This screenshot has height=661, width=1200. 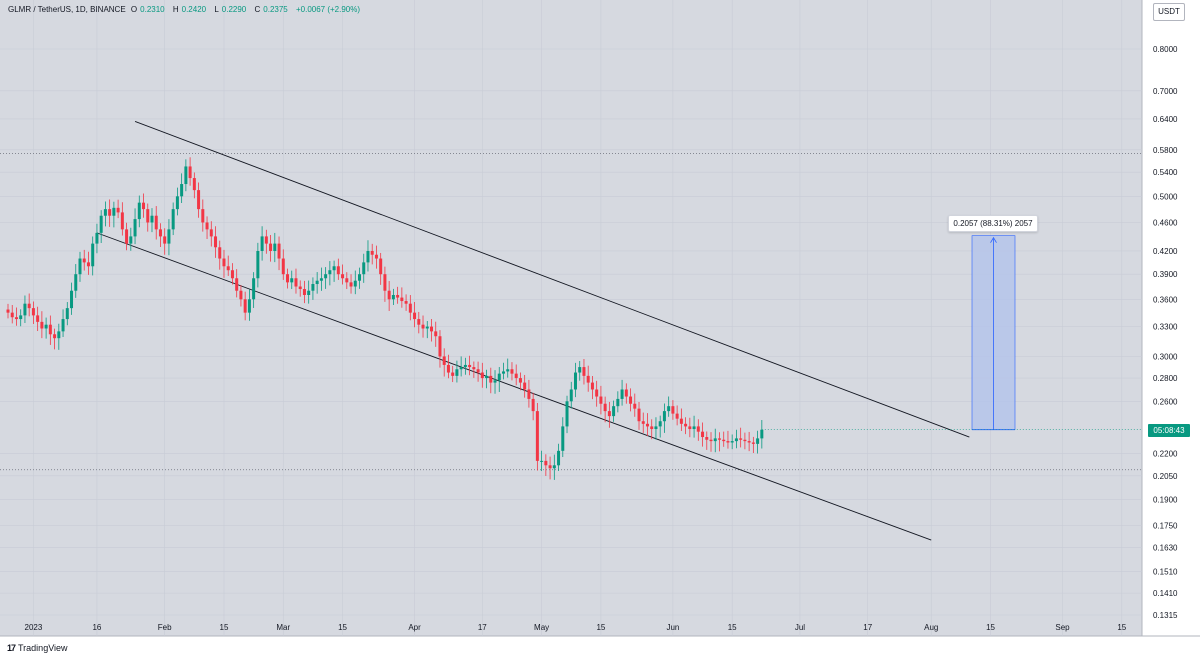 I want to click on y-tick-label: 0.4200, so click(x=1165, y=251).